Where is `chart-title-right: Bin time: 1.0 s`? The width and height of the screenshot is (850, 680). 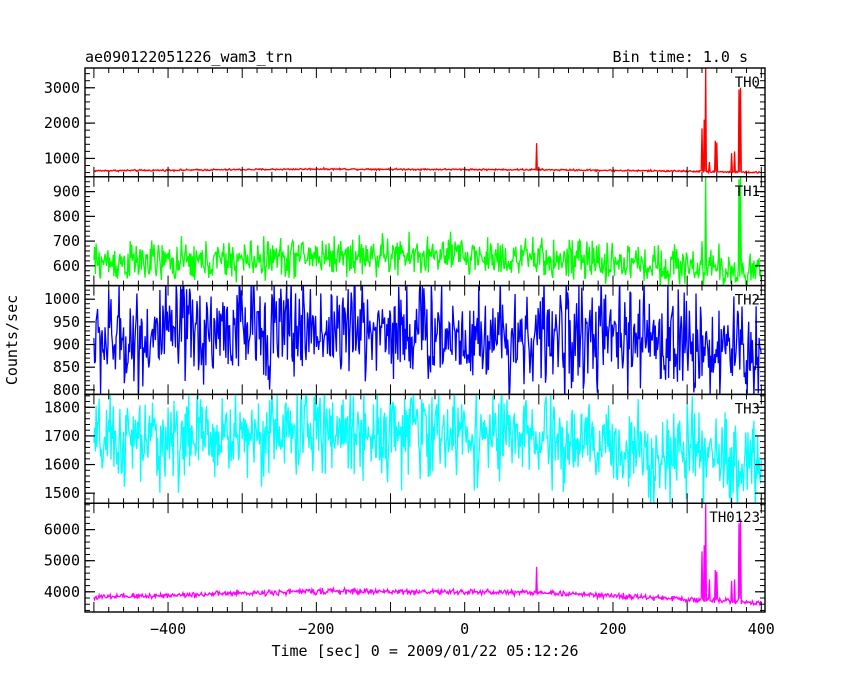 chart-title-right: Bin time: 1.0 s is located at coordinates (680, 57).